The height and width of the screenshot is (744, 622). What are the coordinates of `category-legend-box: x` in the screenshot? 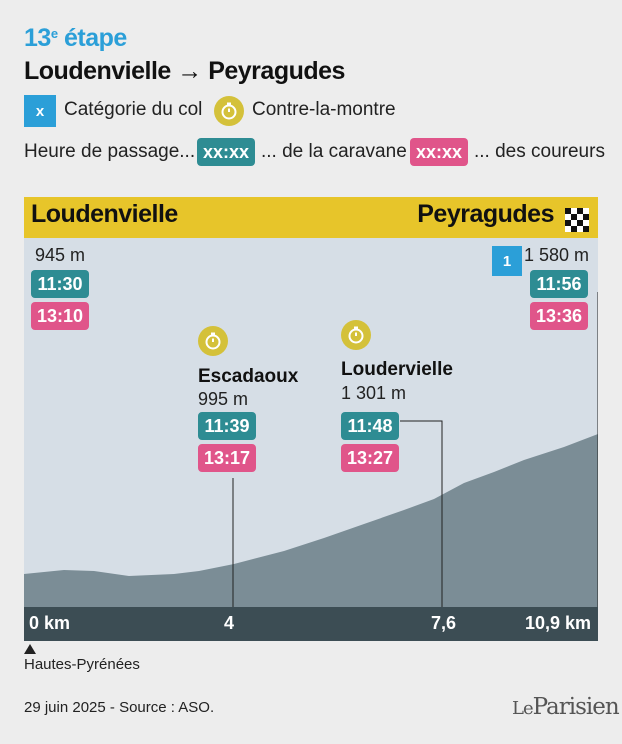 It's located at (40, 111).